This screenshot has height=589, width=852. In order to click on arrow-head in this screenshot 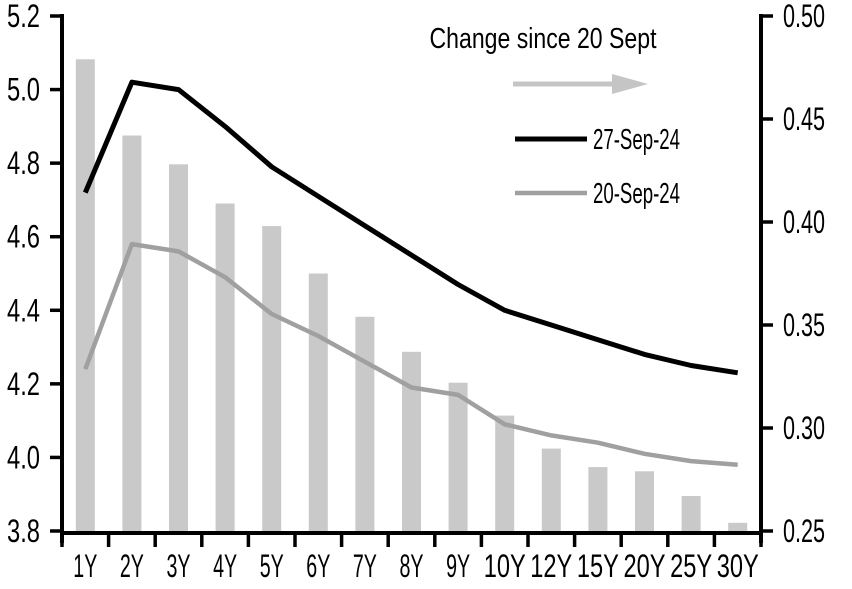, I will do `click(630, 84)`.